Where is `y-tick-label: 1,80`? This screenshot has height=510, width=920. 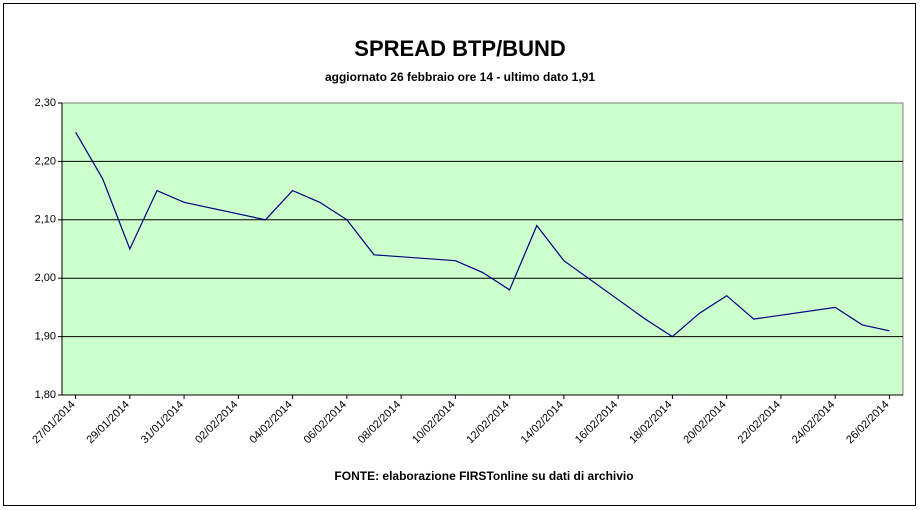 y-tick-label: 1,80 is located at coordinates (45, 395).